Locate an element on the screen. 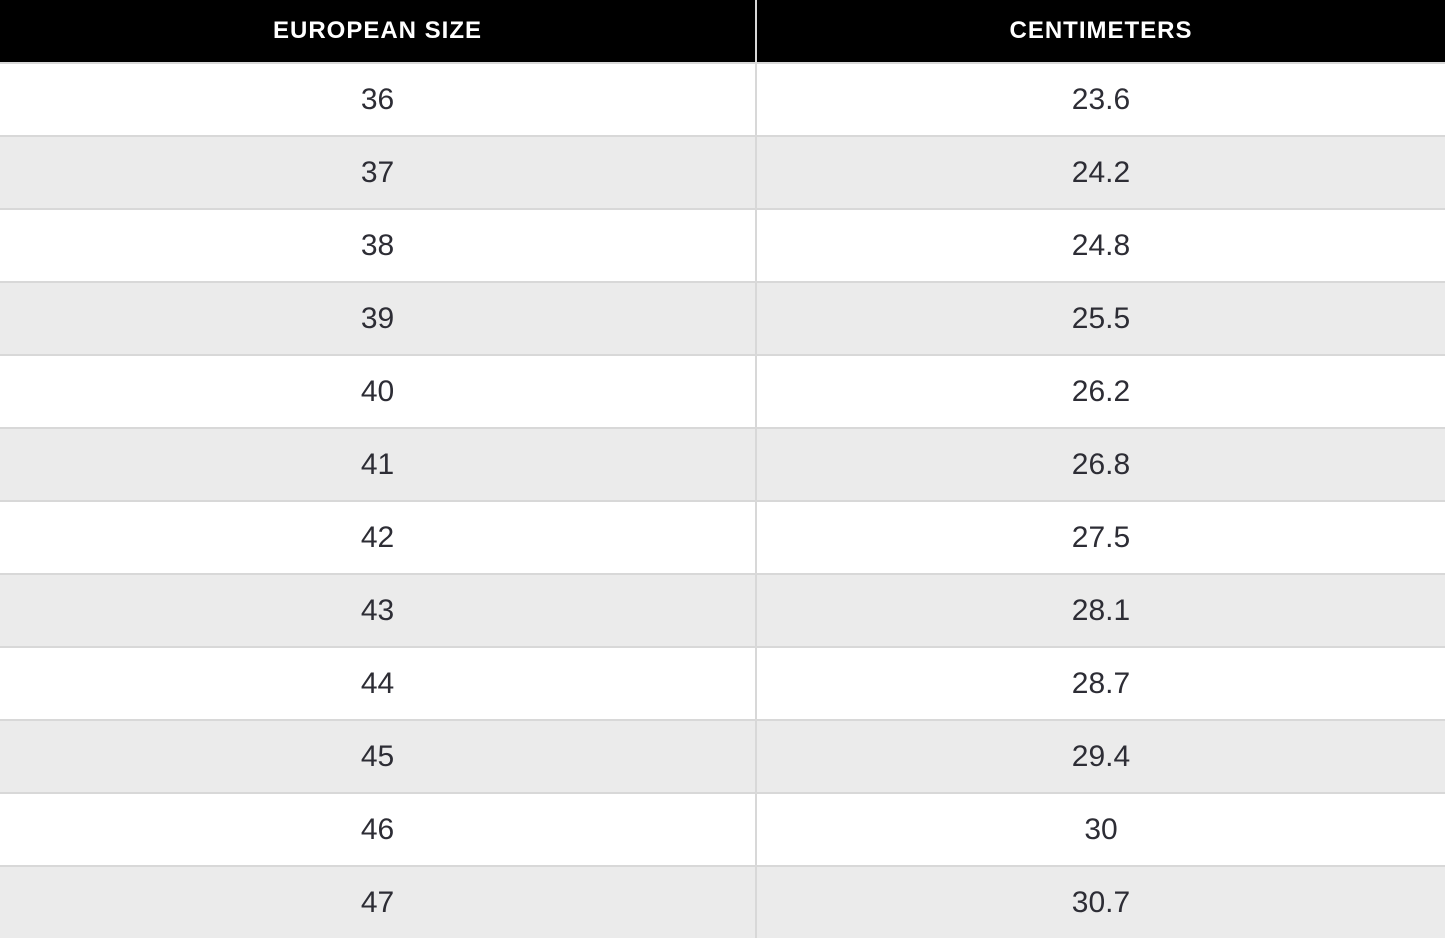  european-size-cell: 38 is located at coordinates (378, 245).